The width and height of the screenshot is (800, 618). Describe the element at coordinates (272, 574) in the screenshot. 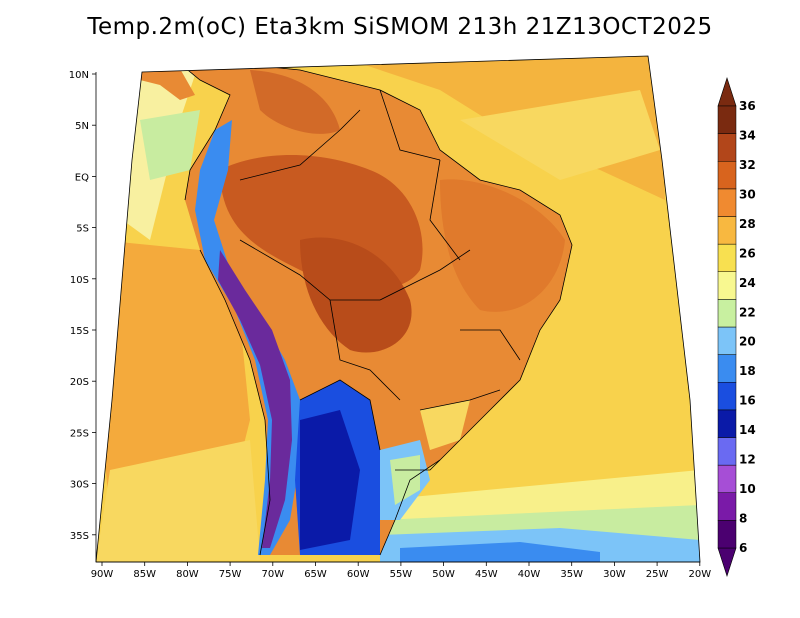

I see `lon-tick-label: 70W` at that location.